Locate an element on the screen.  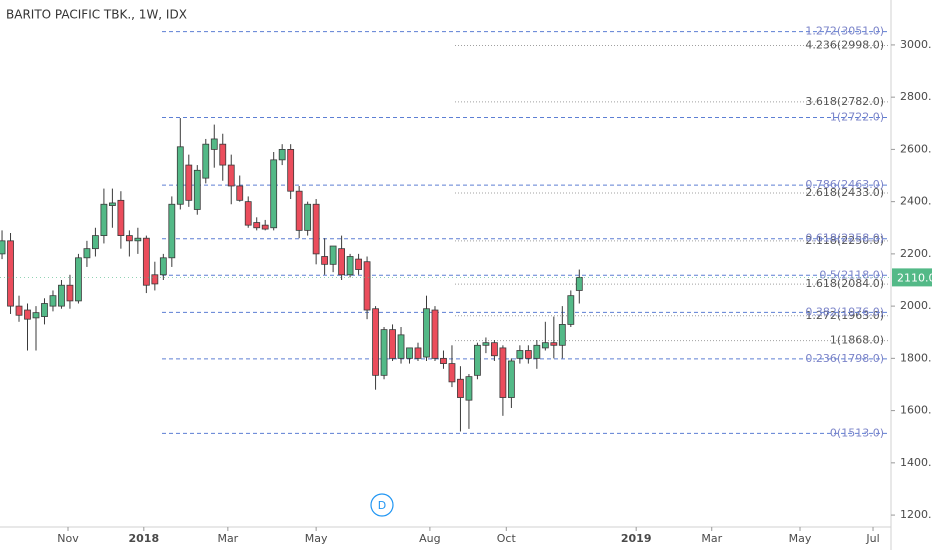
y-tick-label: 3000.0 is located at coordinates (916, 44).